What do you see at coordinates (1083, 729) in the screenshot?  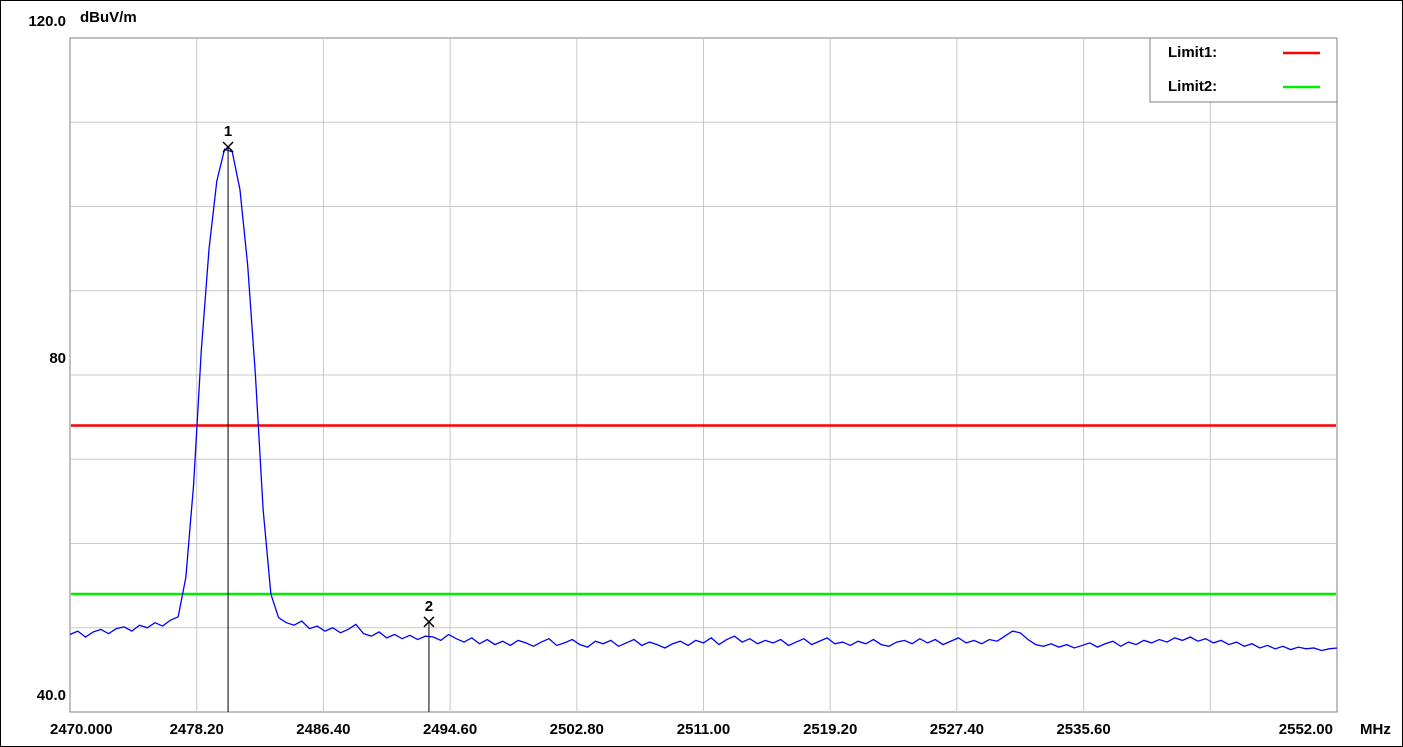 I see `x-tick-label: 2535.60` at bounding box center [1083, 729].